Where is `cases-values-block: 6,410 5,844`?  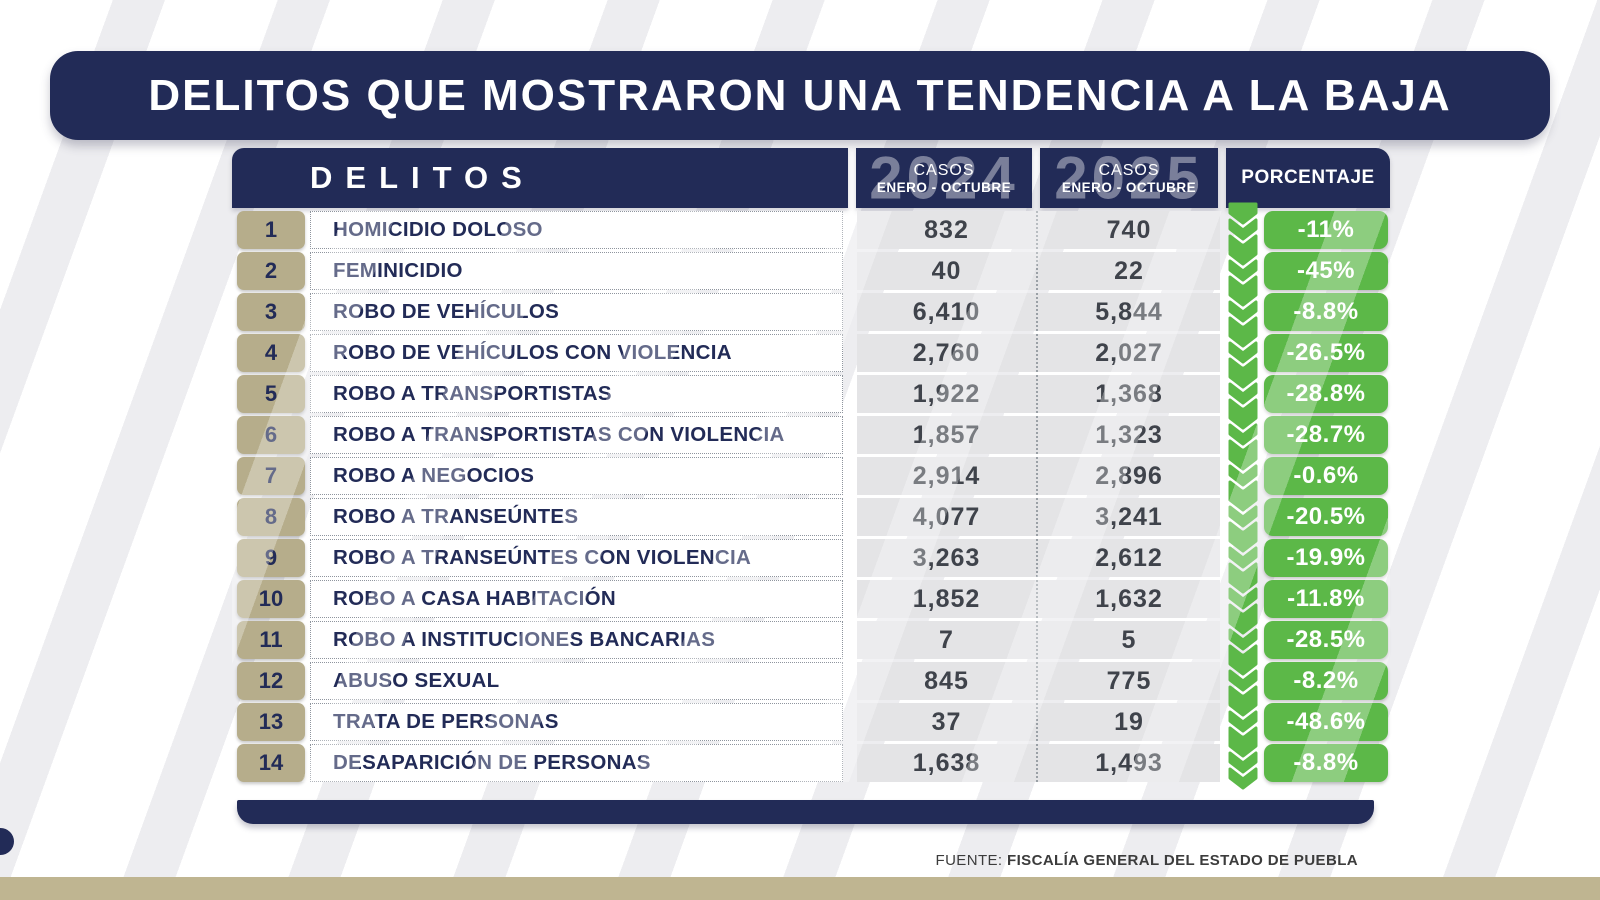
cases-values-block: 6,410 5,844 is located at coordinates (1038, 312).